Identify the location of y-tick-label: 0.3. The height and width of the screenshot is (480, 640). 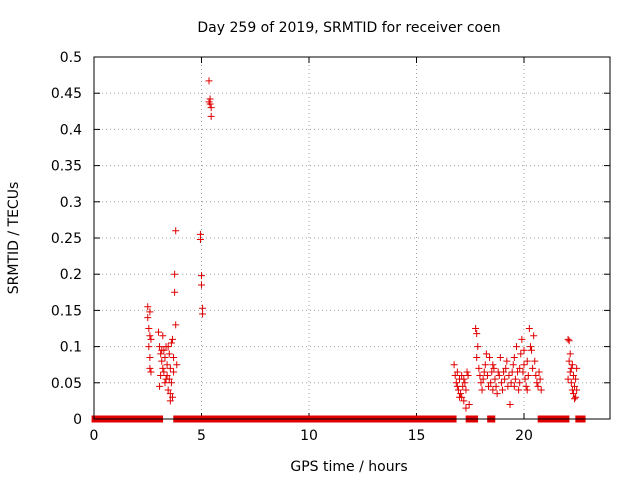
(71, 203).